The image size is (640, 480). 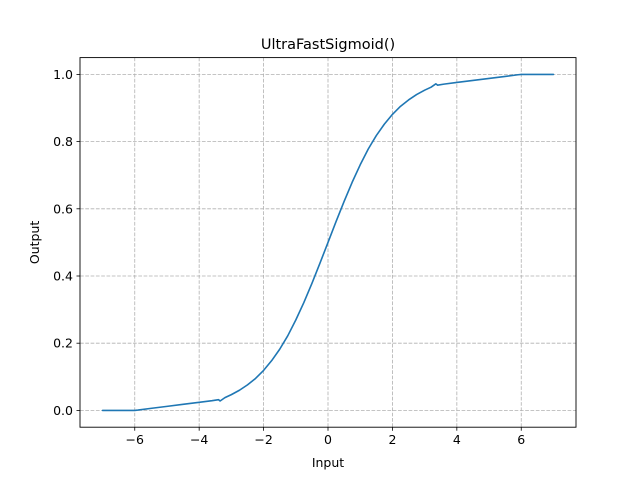 What do you see at coordinates (328, 45) in the screenshot?
I see `chart-title: UltraFastSigmoid()` at bounding box center [328, 45].